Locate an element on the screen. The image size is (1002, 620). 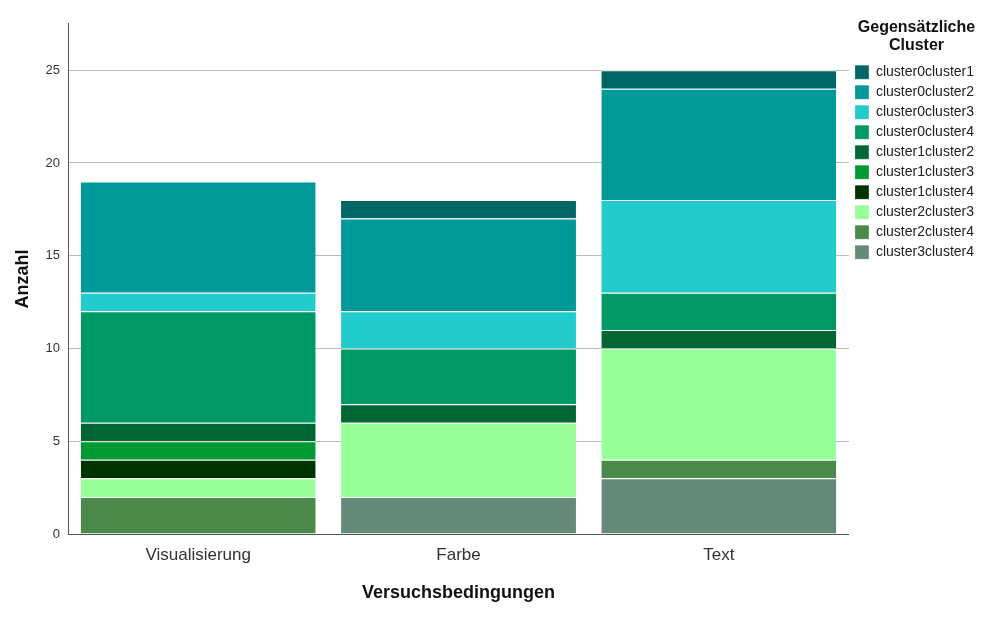
legend-label: cluster2cluster4 is located at coordinates (925, 231).